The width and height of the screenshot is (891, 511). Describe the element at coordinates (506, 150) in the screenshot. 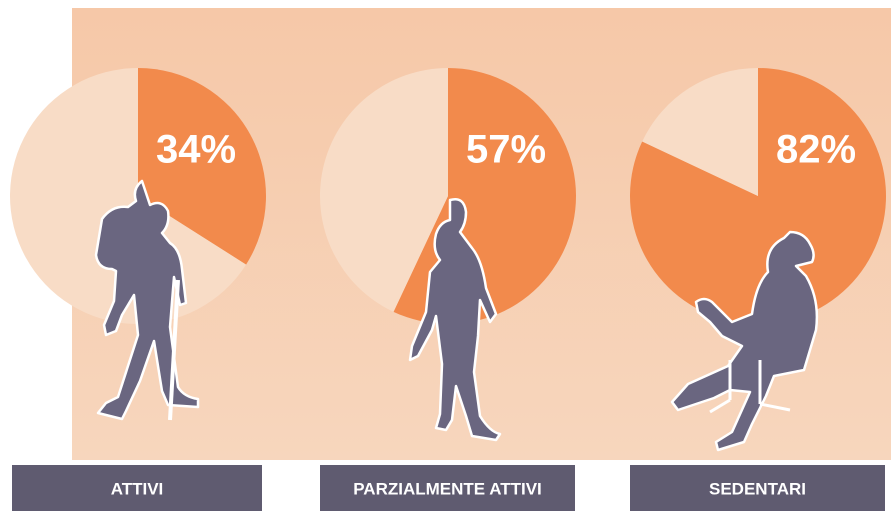

I see `value-label: 57%` at that location.